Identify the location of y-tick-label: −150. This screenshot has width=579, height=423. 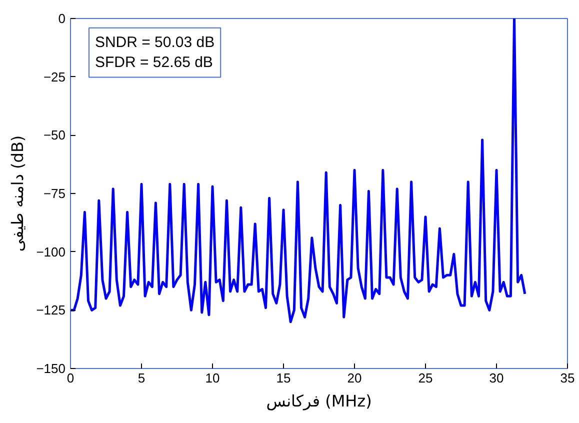
(51, 368).